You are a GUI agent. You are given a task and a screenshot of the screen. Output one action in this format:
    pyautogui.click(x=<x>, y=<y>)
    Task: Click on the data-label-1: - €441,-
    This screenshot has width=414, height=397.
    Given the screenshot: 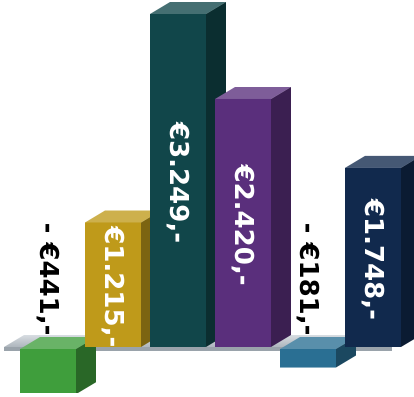 What is the action you would take?
    pyautogui.click(x=48, y=279)
    